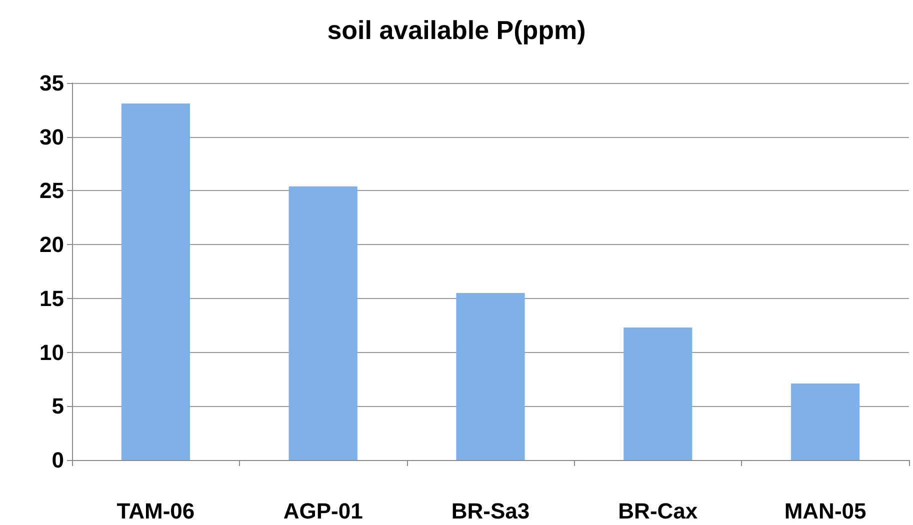 This screenshot has height=525, width=913. Describe the element at coordinates (52, 298) in the screenshot. I see `y-tick-label: 15` at that location.